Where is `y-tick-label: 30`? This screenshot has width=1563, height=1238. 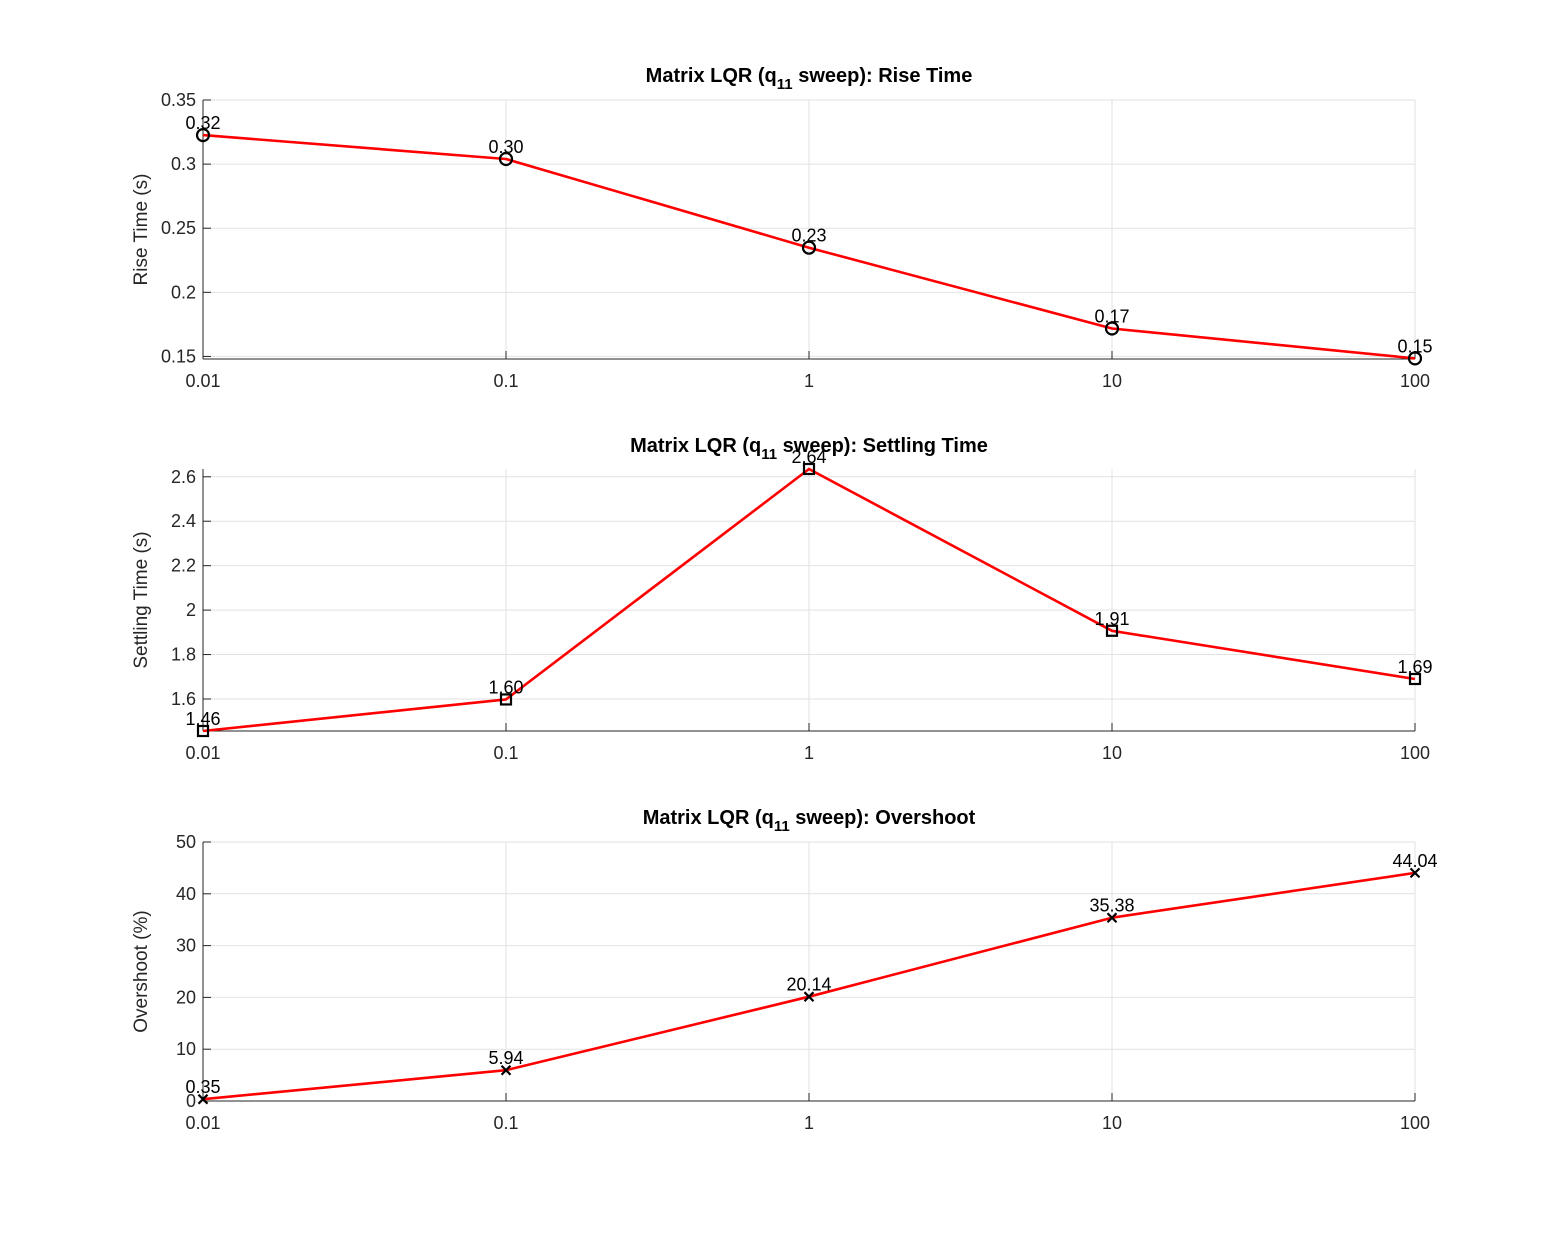
y-tick-label: 30 is located at coordinates (186, 946).